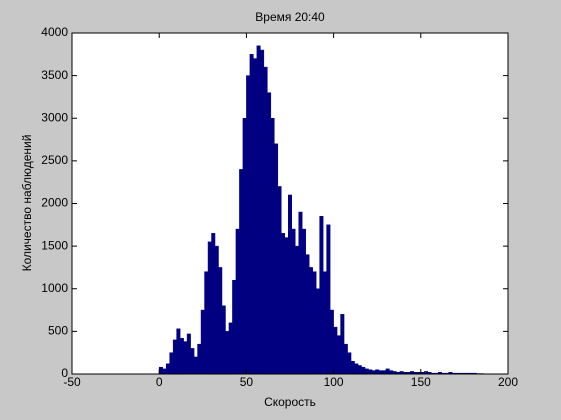 This screenshot has height=420, width=561. What do you see at coordinates (247, 382) in the screenshot?
I see `x-tick-label: 50` at bounding box center [247, 382].